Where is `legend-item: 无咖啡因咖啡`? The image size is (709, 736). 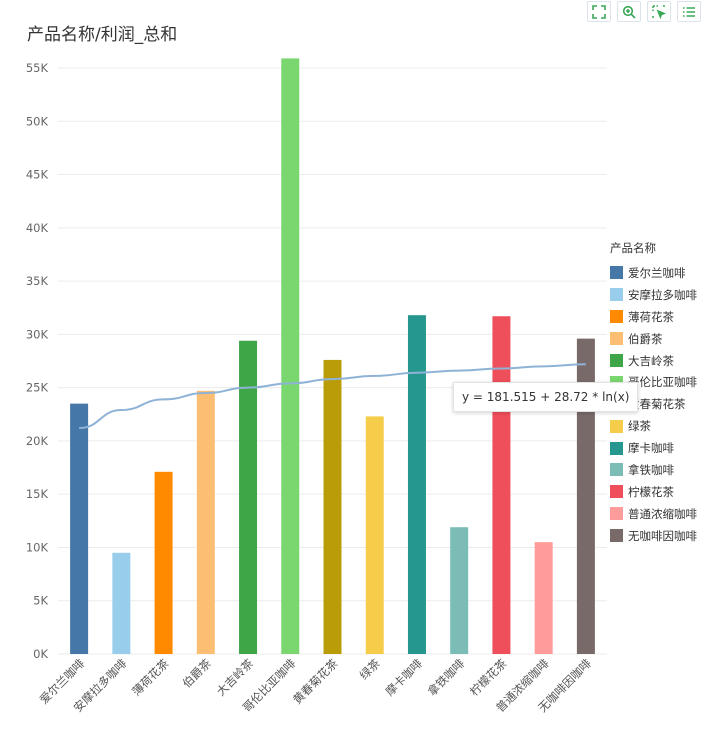
legend-item: 无咖啡因咖啡 is located at coordinates (653, 536).